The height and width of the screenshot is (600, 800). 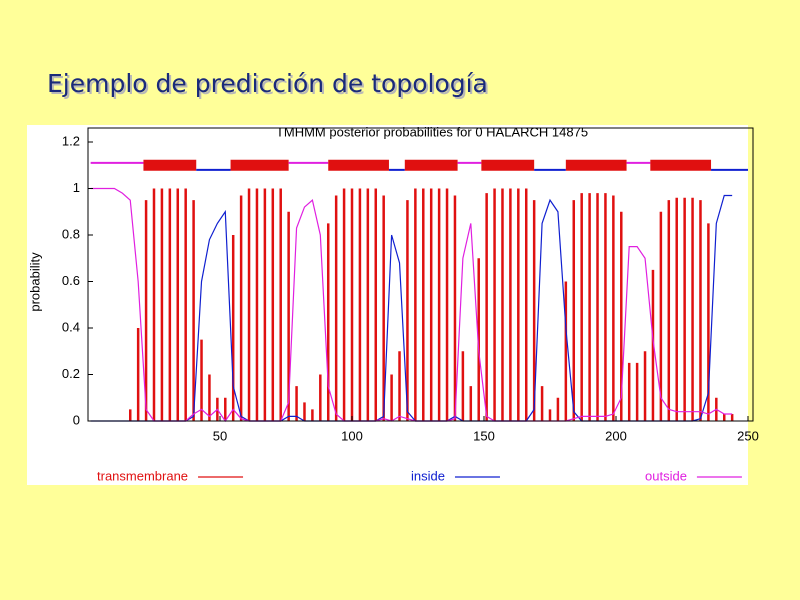 What do you see at coordinates (484, 435) in the screenshot?
I see `x-tick-label: 150` at bounding box center [484, 435].